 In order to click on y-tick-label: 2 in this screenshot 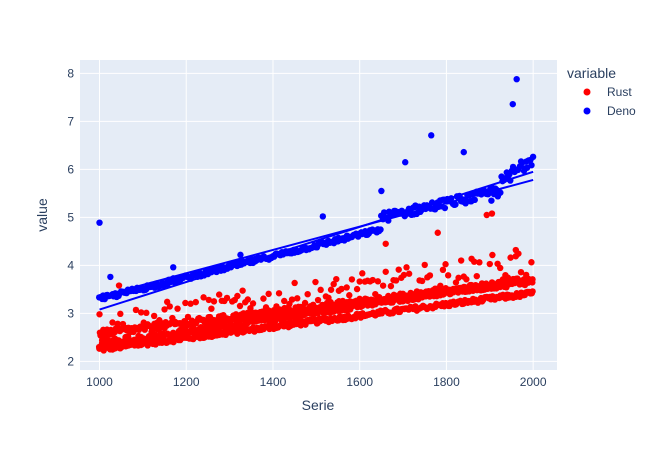, I will do `click(70, 361)`.